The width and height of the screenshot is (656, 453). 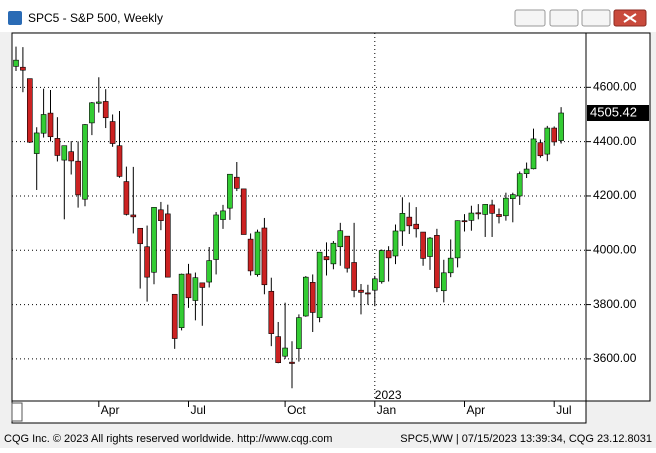 I want to click on window-title: SPC5 - S&P 500, Weekly, so click(x=95, y=18).